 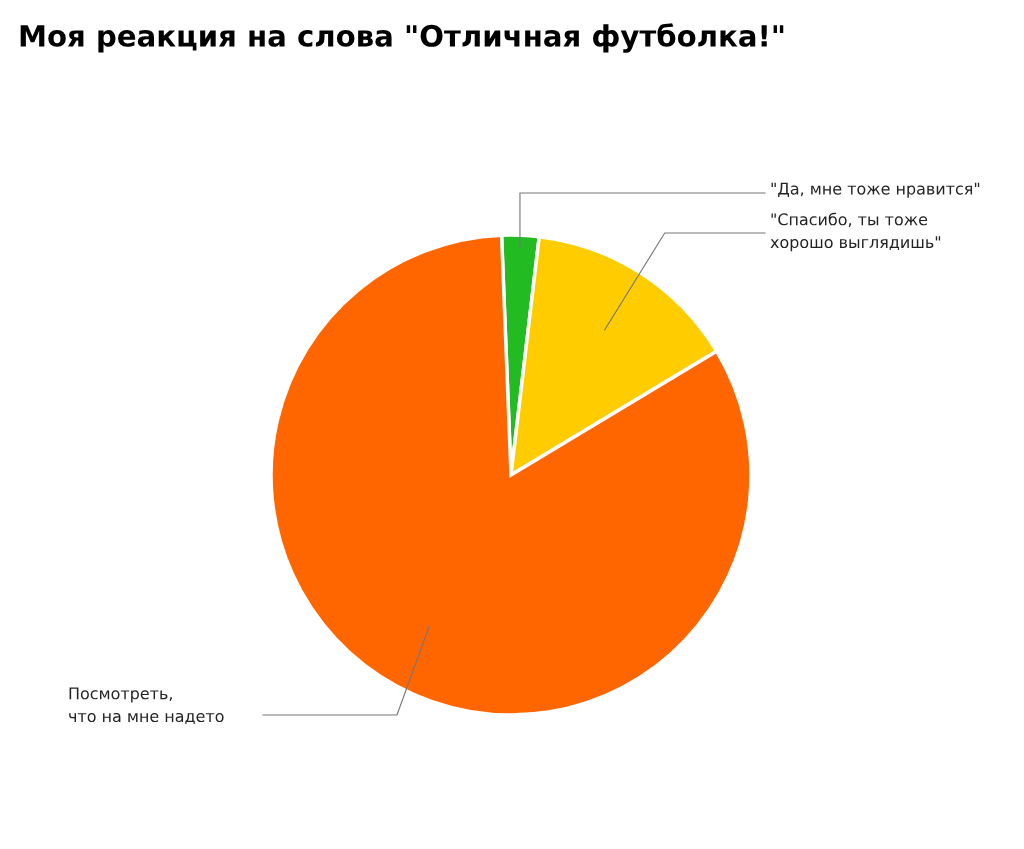 What do you see at coordinates (875, 190) in the screenshot?
I see `slice-label: "Да, мне тоже нравится"` at bounding box center [875, 190].